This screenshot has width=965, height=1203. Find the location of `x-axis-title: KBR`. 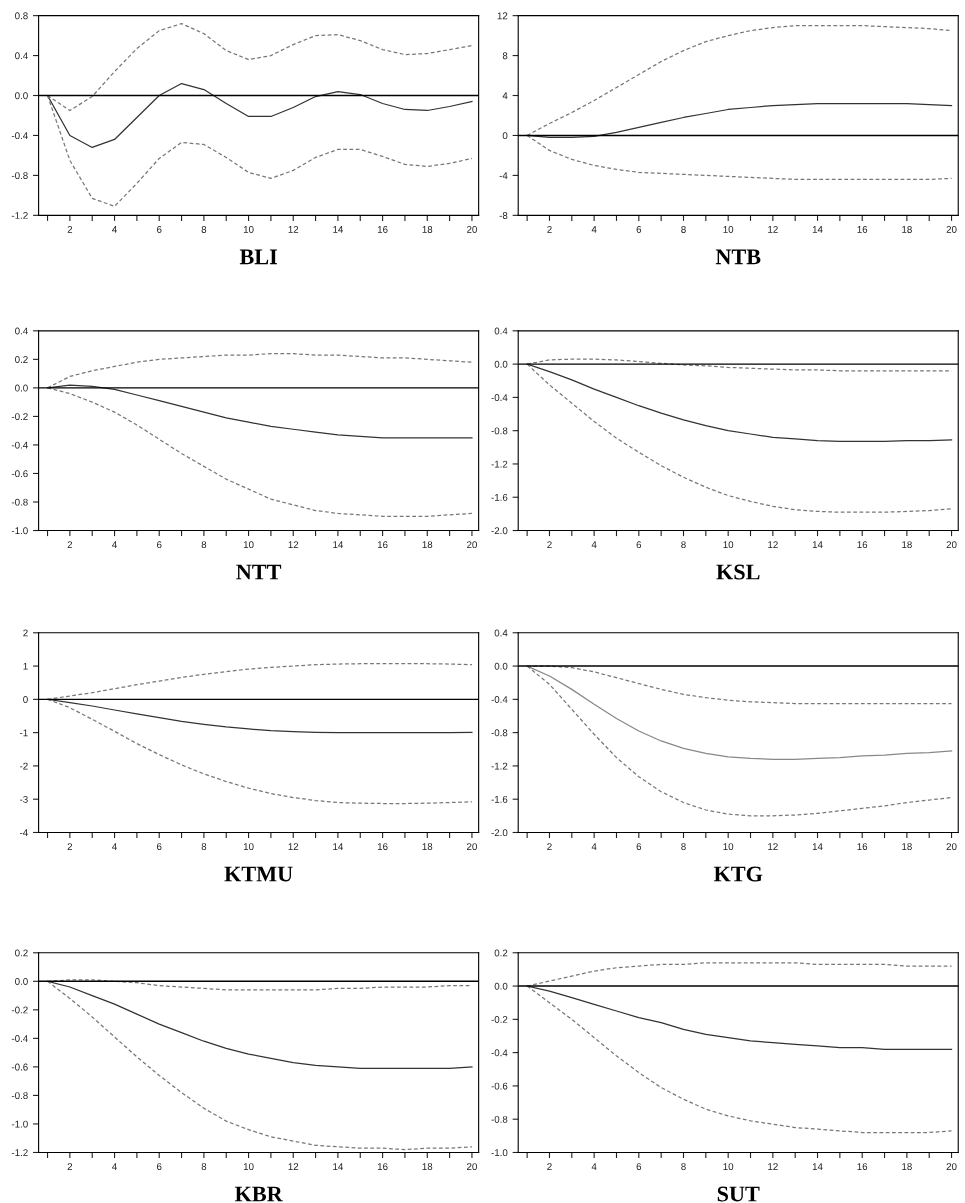

x-axis-title: KBR is located at coordinates (258, 1194).